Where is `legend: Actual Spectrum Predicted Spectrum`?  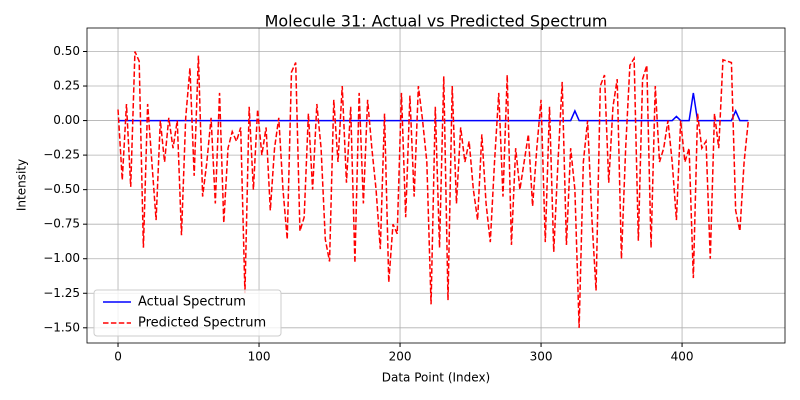 legend: Actual Spectrum Predicted Spectrum is located at coordinates (187, 313).